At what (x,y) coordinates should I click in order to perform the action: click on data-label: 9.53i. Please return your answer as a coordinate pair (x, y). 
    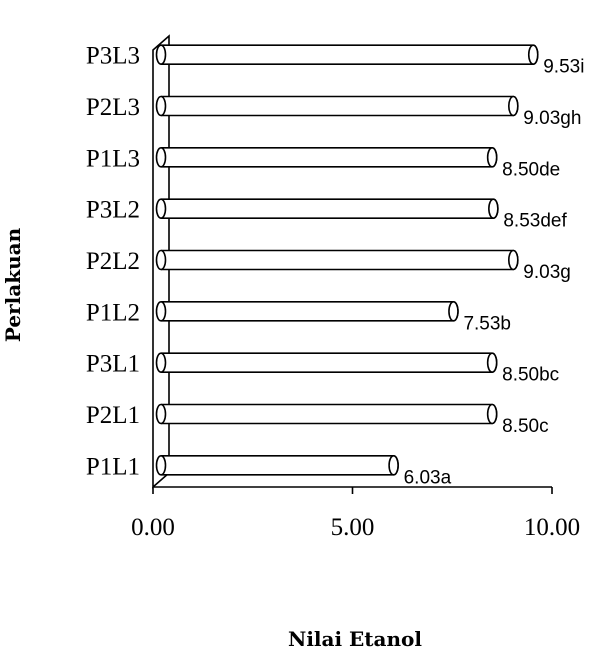
    Looking at the image, I should click on (563, 67).